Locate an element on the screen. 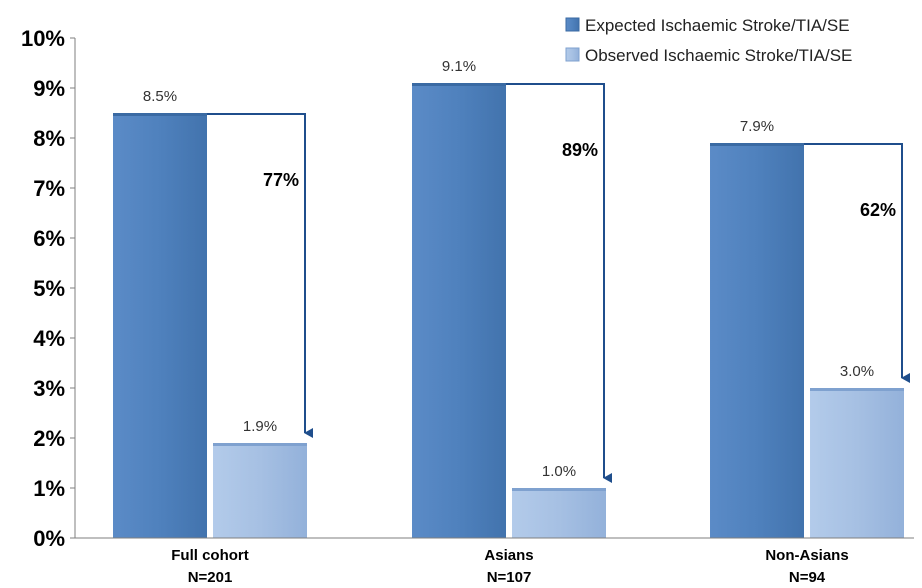  data-label: 8.5% is located at coordinates (160, 96).